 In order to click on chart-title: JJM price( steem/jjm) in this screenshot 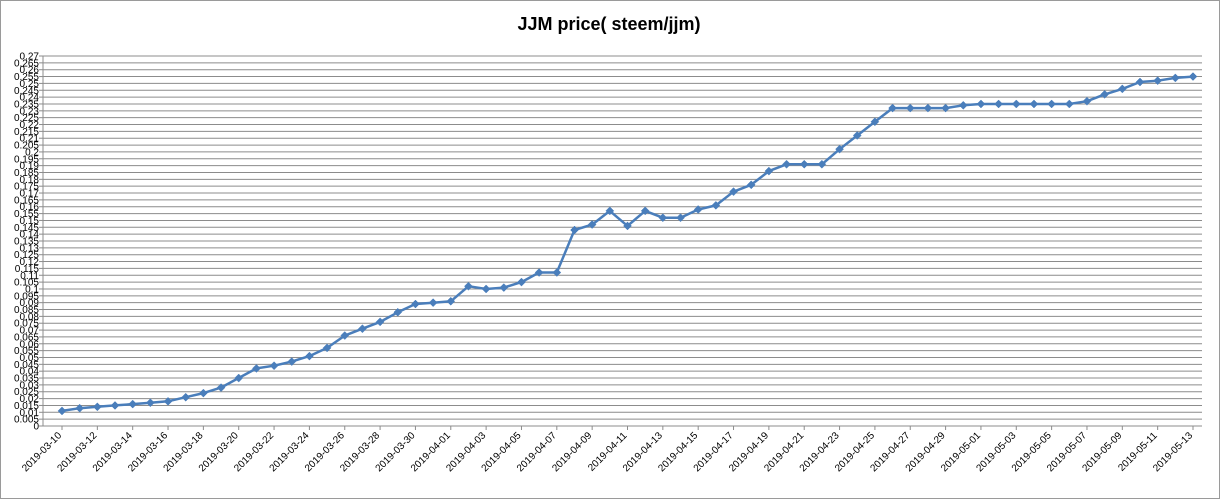, I will do `click(609, 24)`.